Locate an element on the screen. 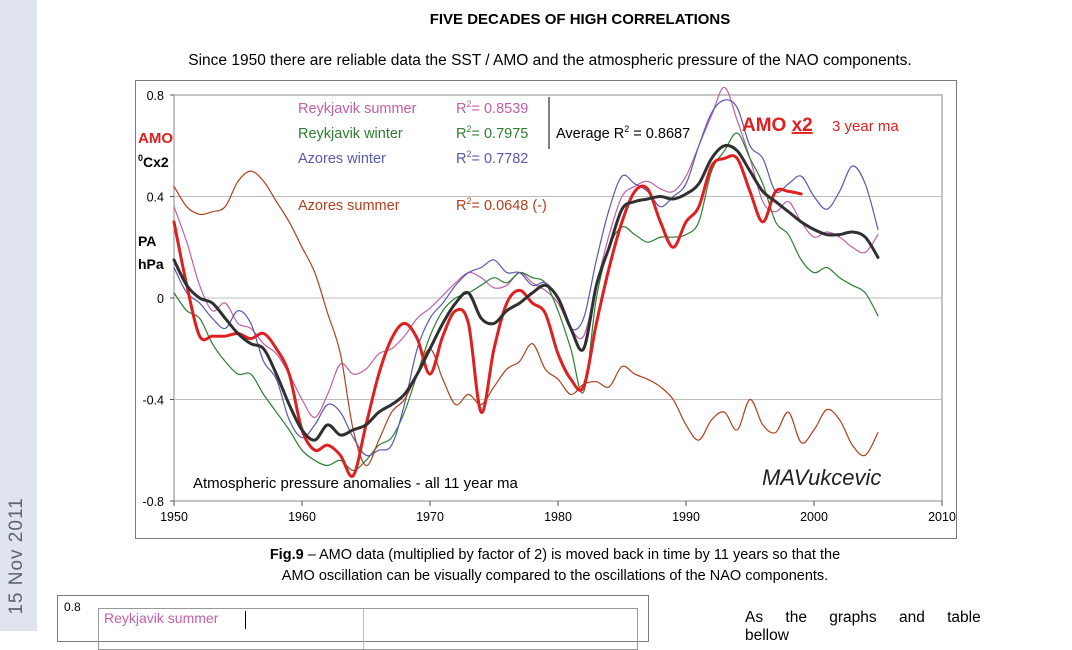 This screenshot has width=1072, height=650. r2-prefix-3: R is located at coordinates (461, 206).